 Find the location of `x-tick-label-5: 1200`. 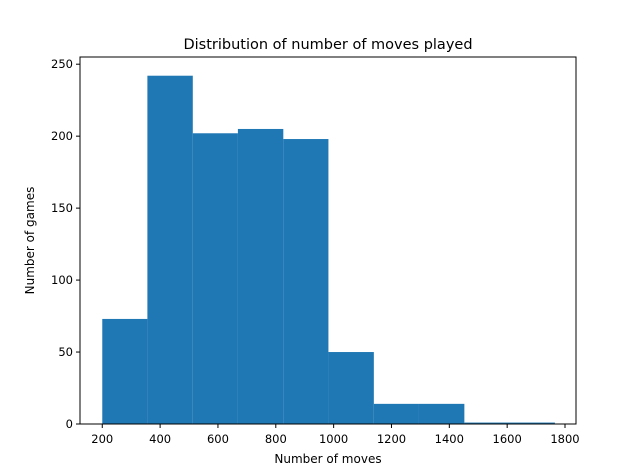

x-tick-label-5: 1200 is located at coordinates (391, 439).